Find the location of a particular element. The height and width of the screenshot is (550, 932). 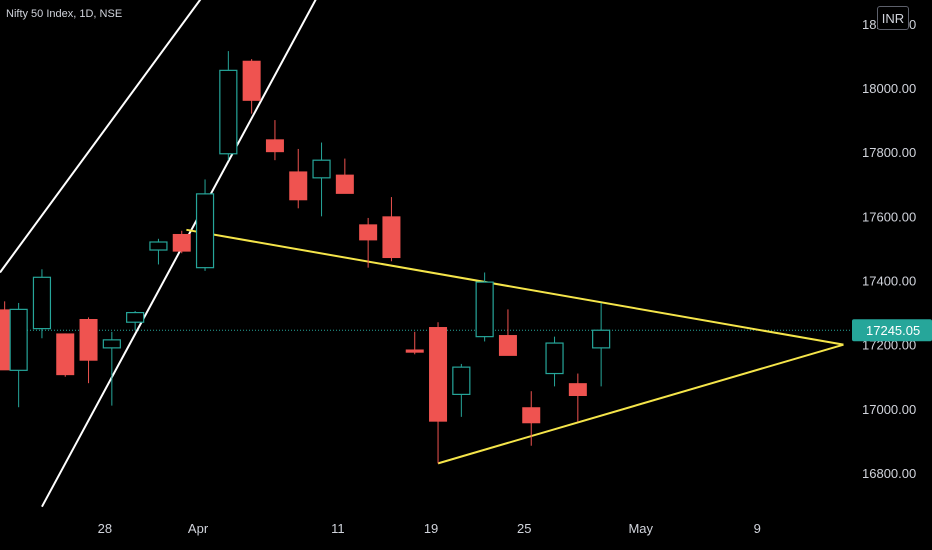

time-tick-label: 25 is located at coordinates (524, 528).